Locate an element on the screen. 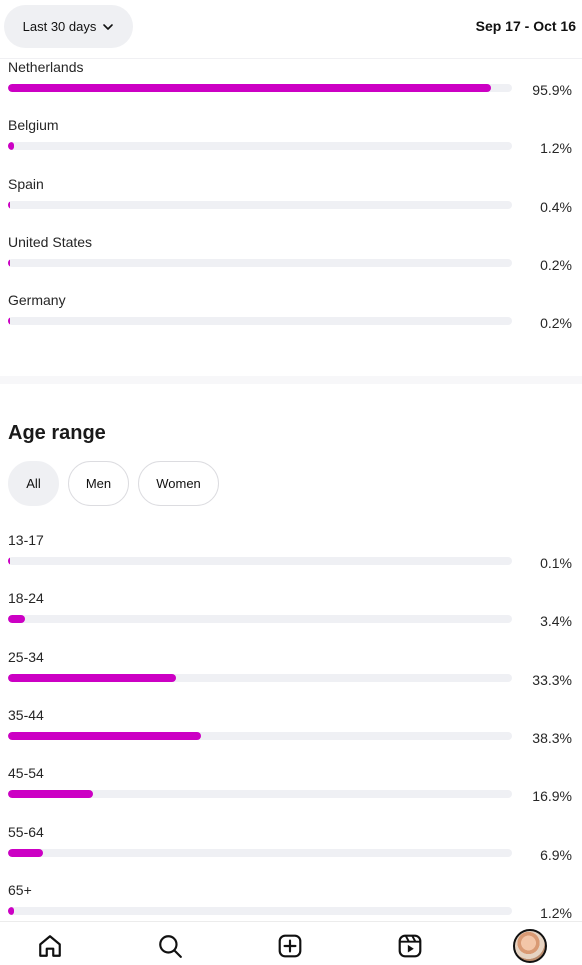  age-row: 45-54 16.9% is located at coordinates (291, 793).